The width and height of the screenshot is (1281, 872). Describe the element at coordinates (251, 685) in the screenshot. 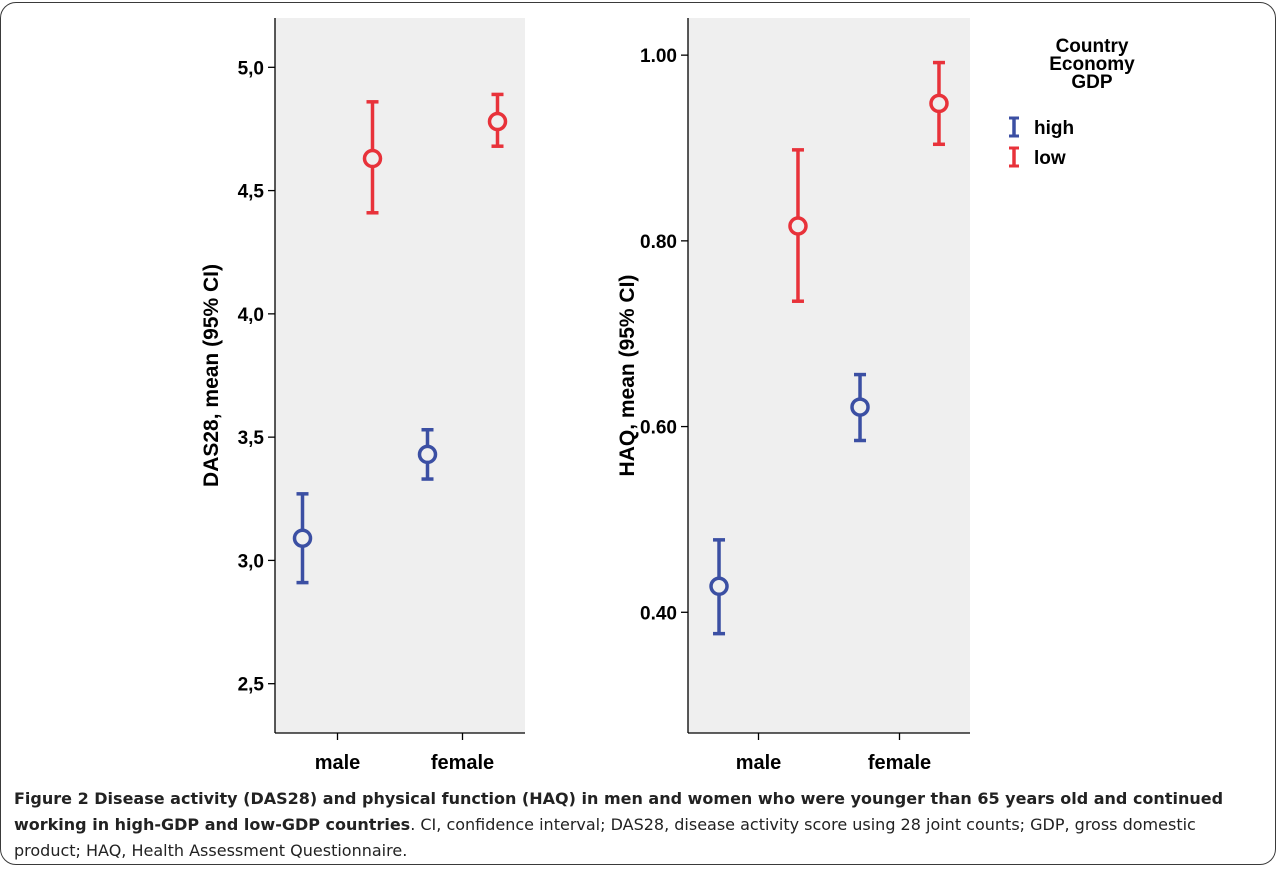

I see `y-tick-label-das28: 2,5` at that location.